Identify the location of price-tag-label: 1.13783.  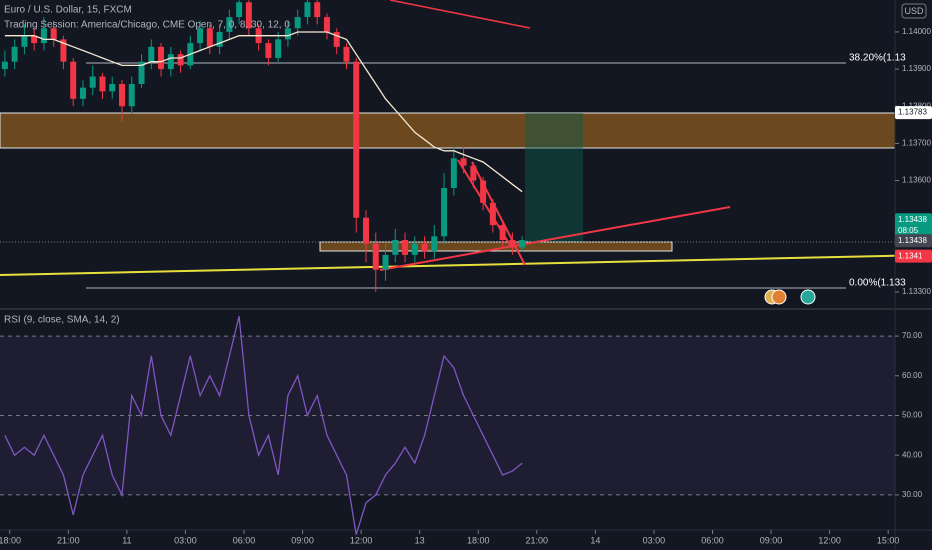
(912, 112).